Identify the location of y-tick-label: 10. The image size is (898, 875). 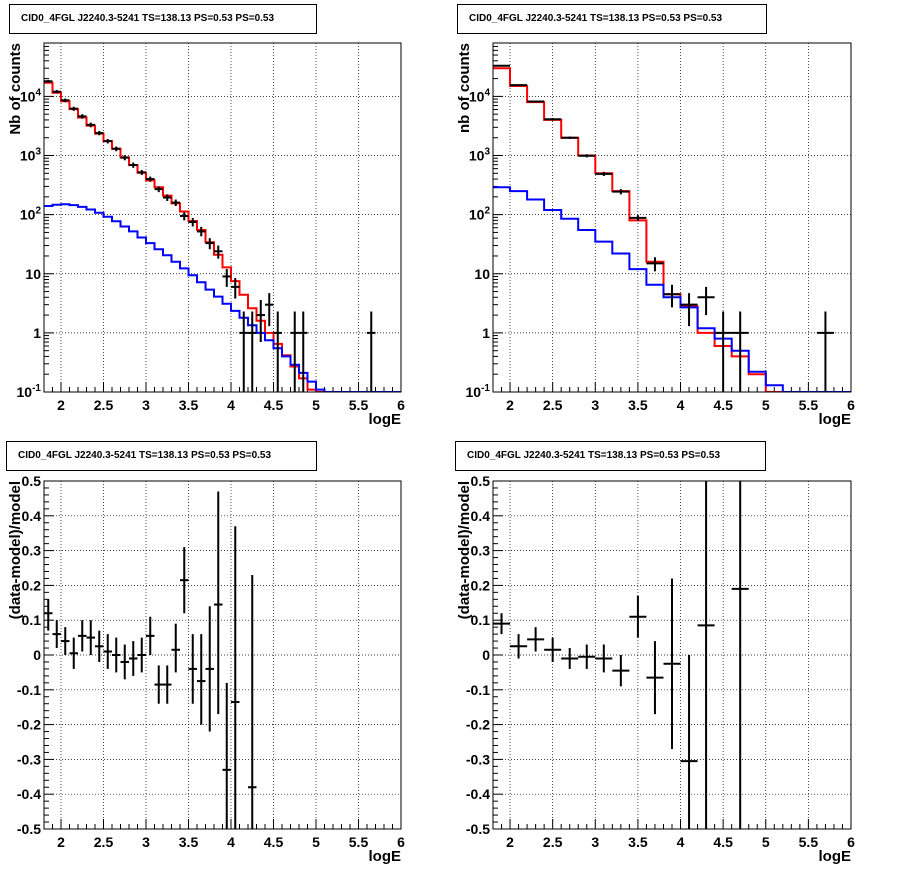
(33, 274).